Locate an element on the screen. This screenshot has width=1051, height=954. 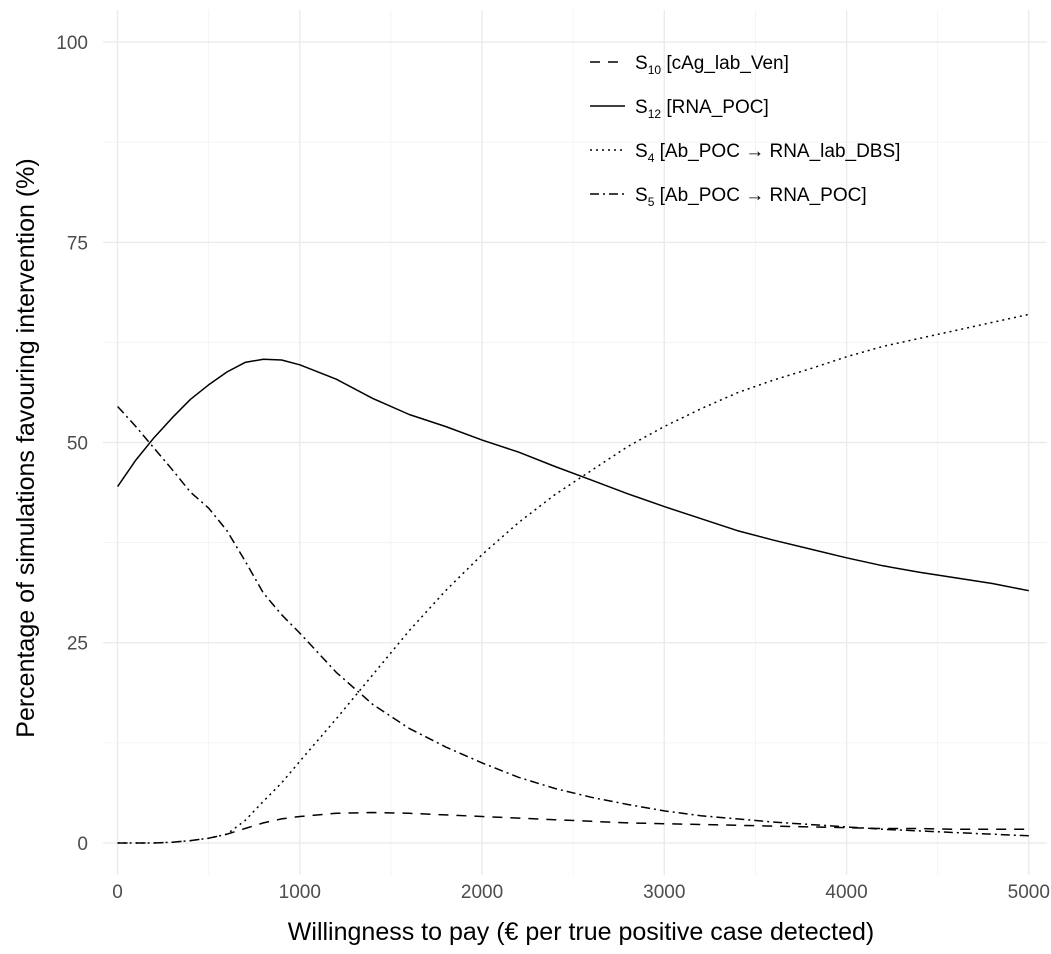
x-tick-label: 0 is located at coordinates (117, 892).